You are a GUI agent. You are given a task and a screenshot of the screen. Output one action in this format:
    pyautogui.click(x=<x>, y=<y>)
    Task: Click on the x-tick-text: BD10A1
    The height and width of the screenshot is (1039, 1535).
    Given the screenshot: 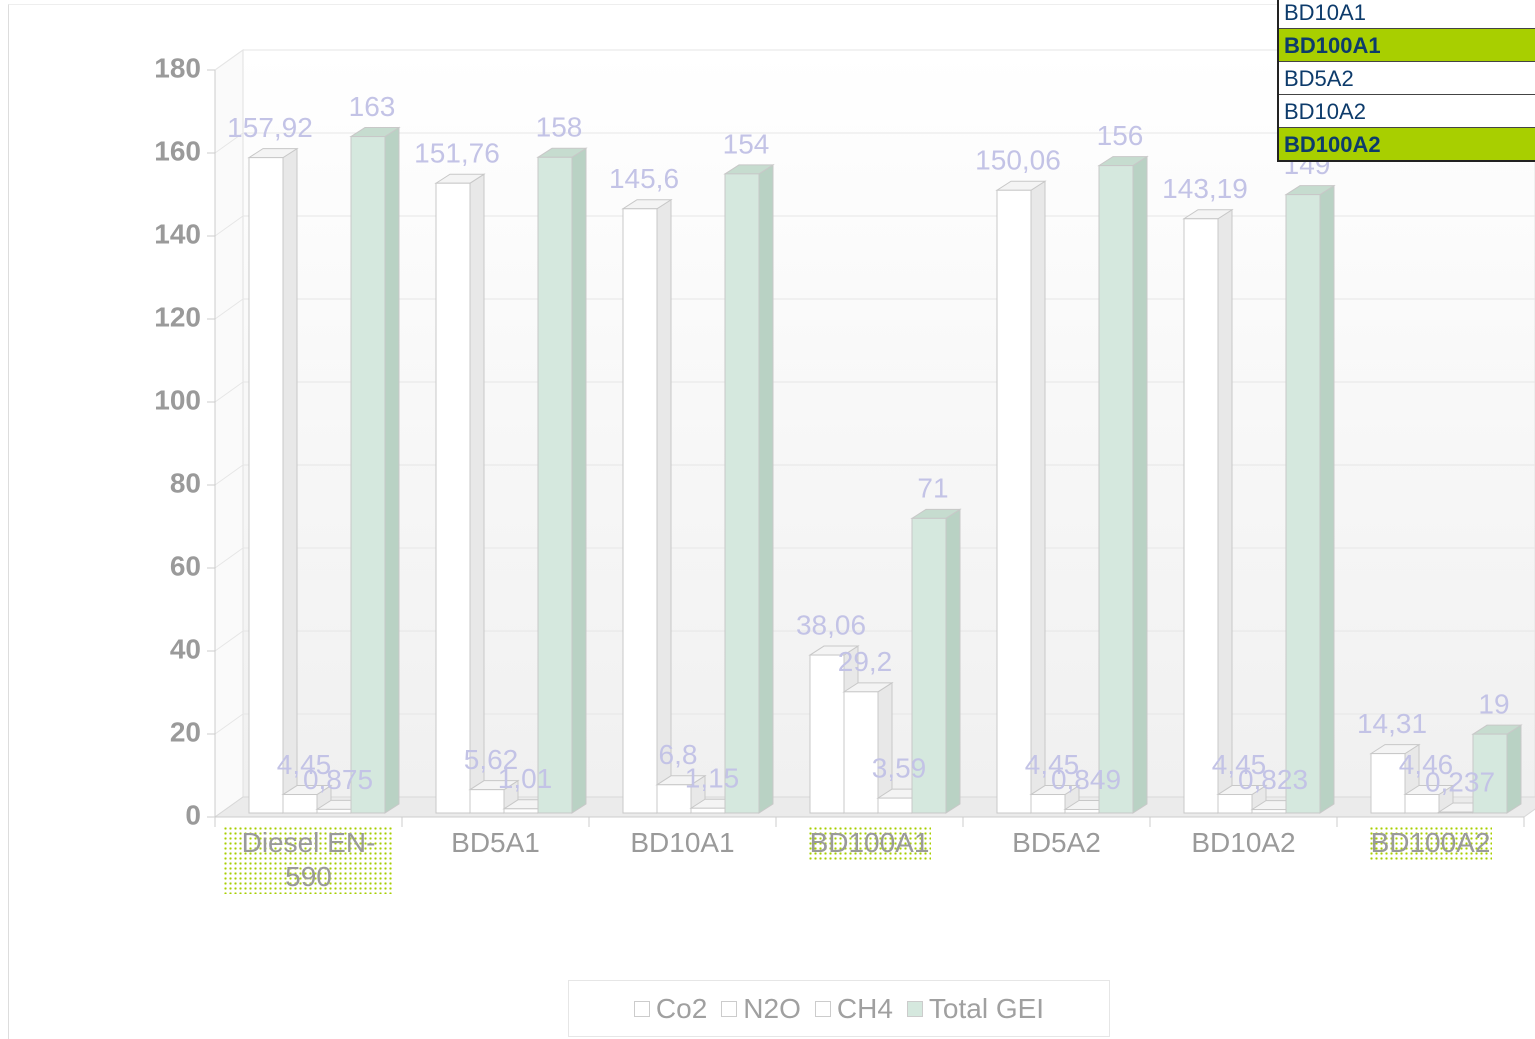 What is the action you would take?
    pyautogui.click(x=682, y=842)
    